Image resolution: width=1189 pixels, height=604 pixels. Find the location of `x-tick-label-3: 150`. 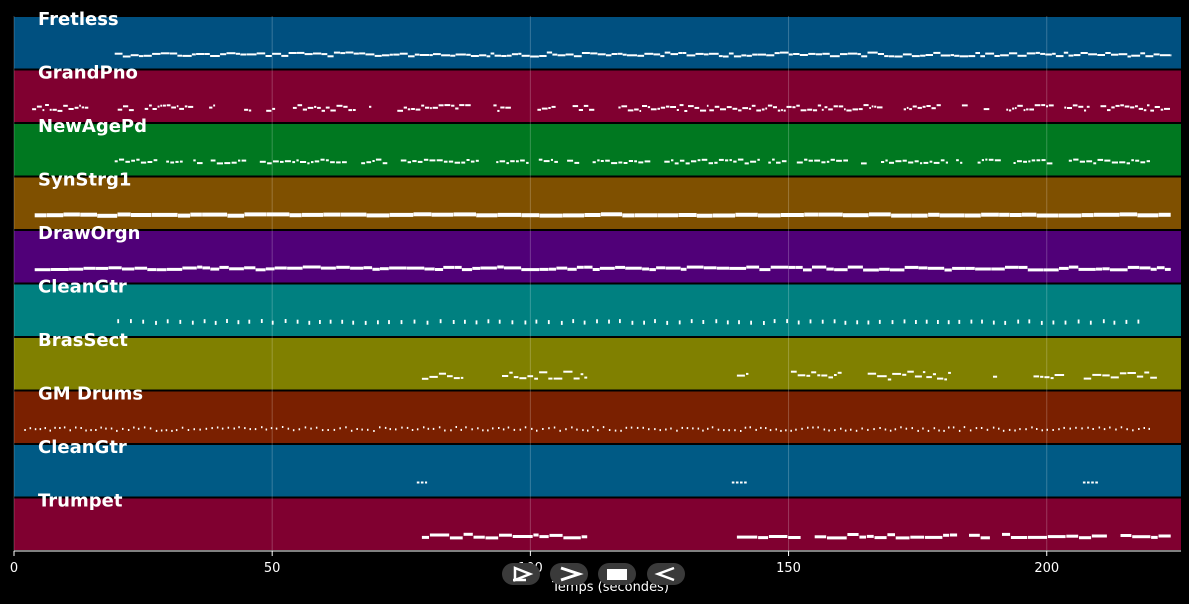

x-tick-label-3: 150 is located at coordinates (788, 568).